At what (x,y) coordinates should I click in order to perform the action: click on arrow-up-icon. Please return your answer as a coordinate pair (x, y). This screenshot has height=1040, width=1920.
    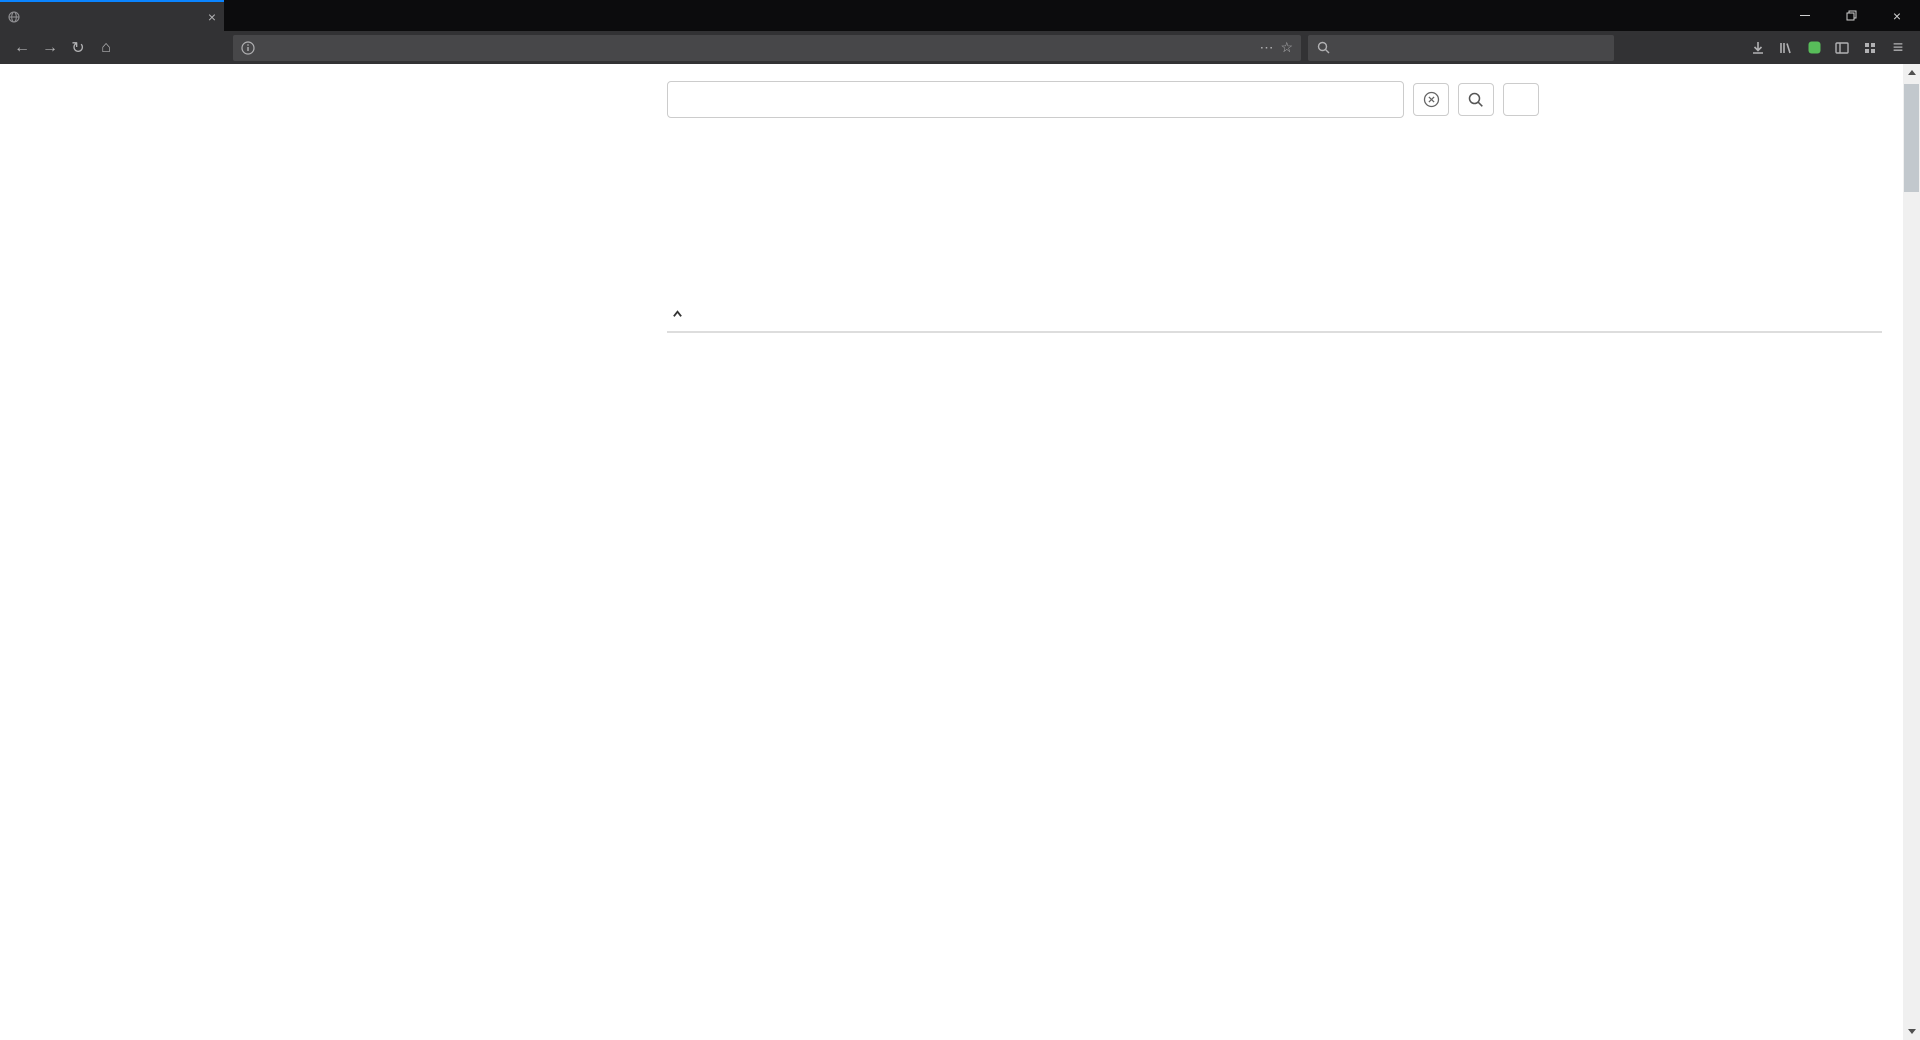
    Looking at the image, I should click on (1911, 72).